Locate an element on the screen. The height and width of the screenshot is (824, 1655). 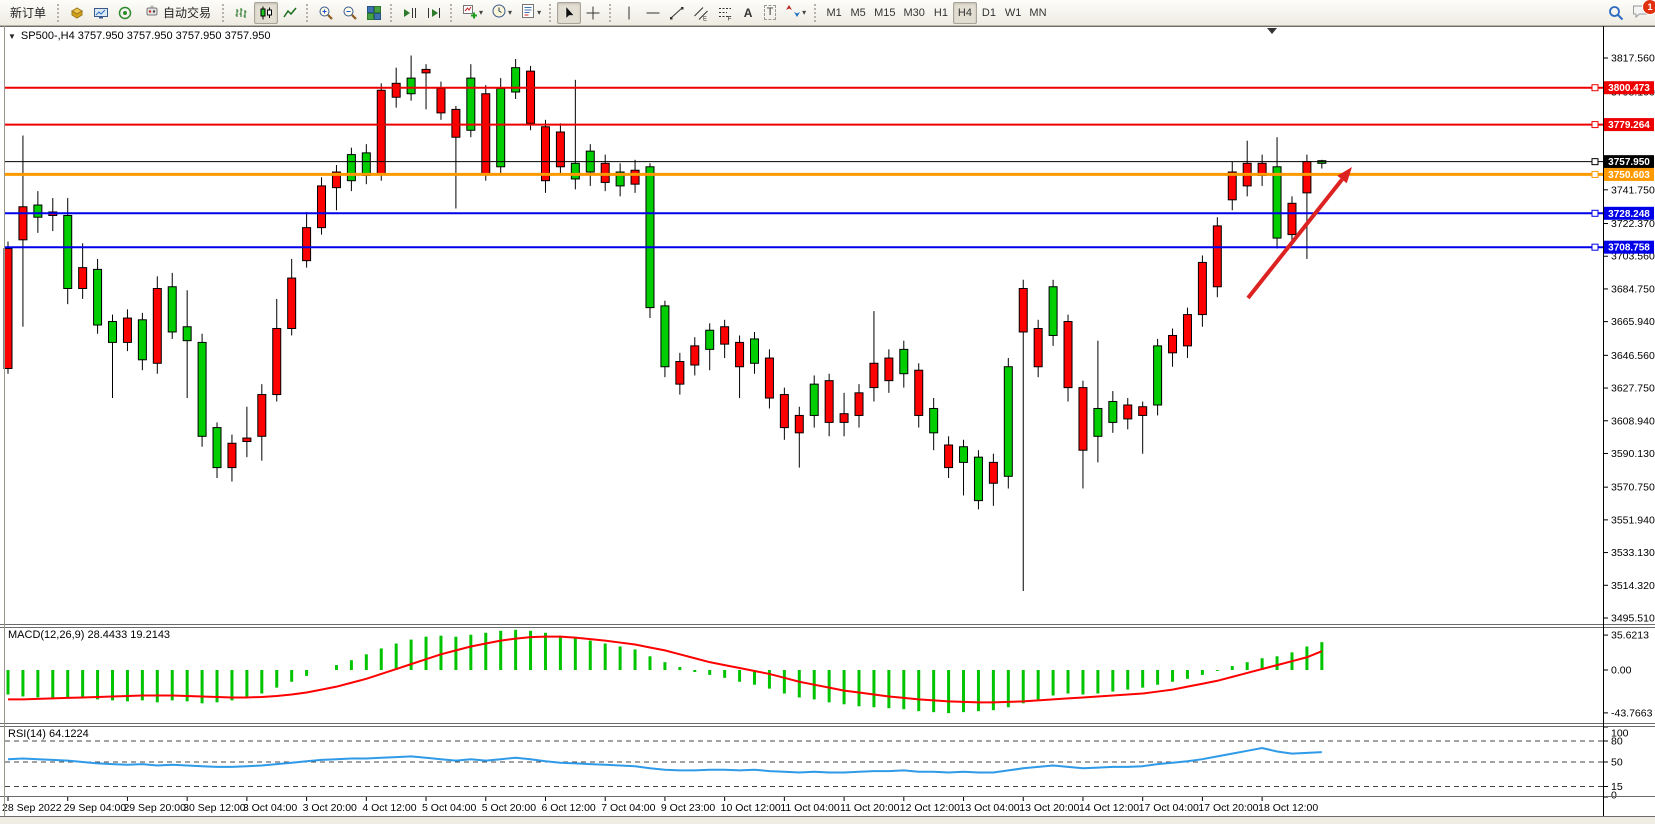
crosshair-icon is located at coordinates (593, 13).